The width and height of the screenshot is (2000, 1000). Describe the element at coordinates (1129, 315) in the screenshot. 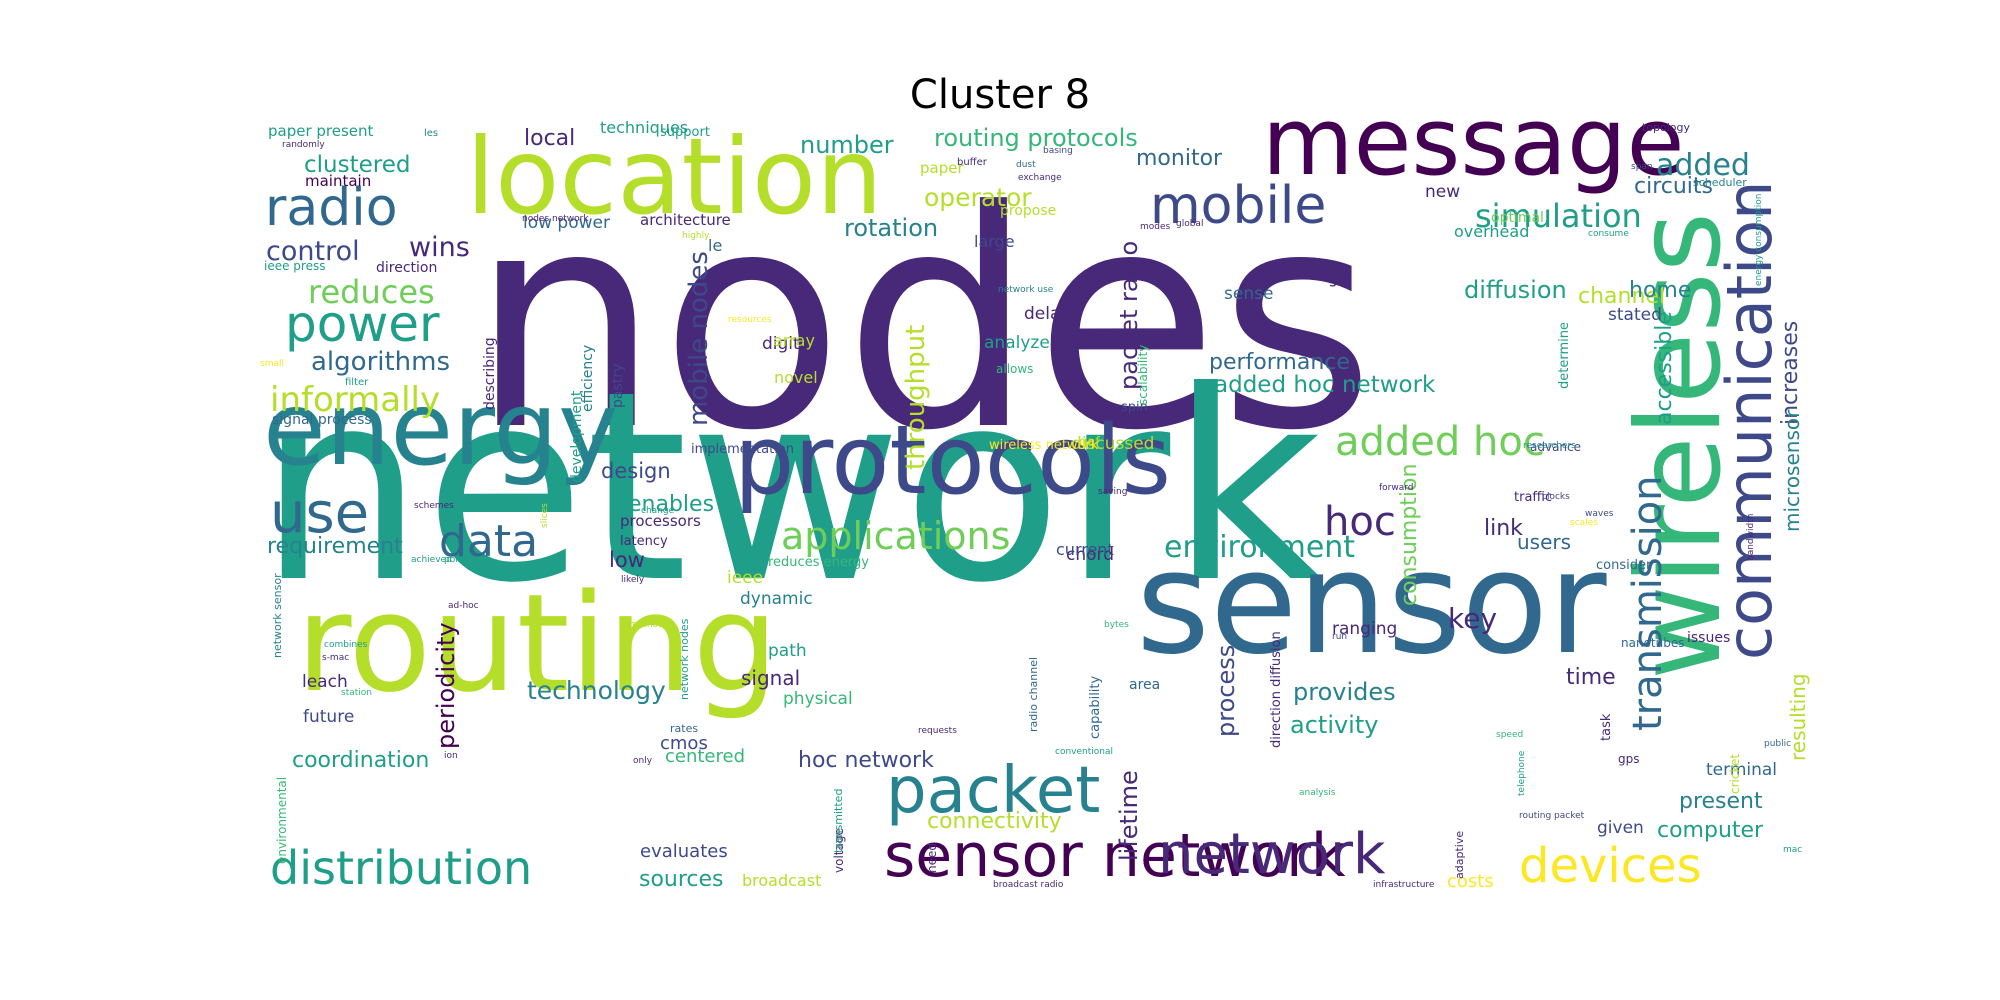

I see `cloud-word: packet radio` at that location.